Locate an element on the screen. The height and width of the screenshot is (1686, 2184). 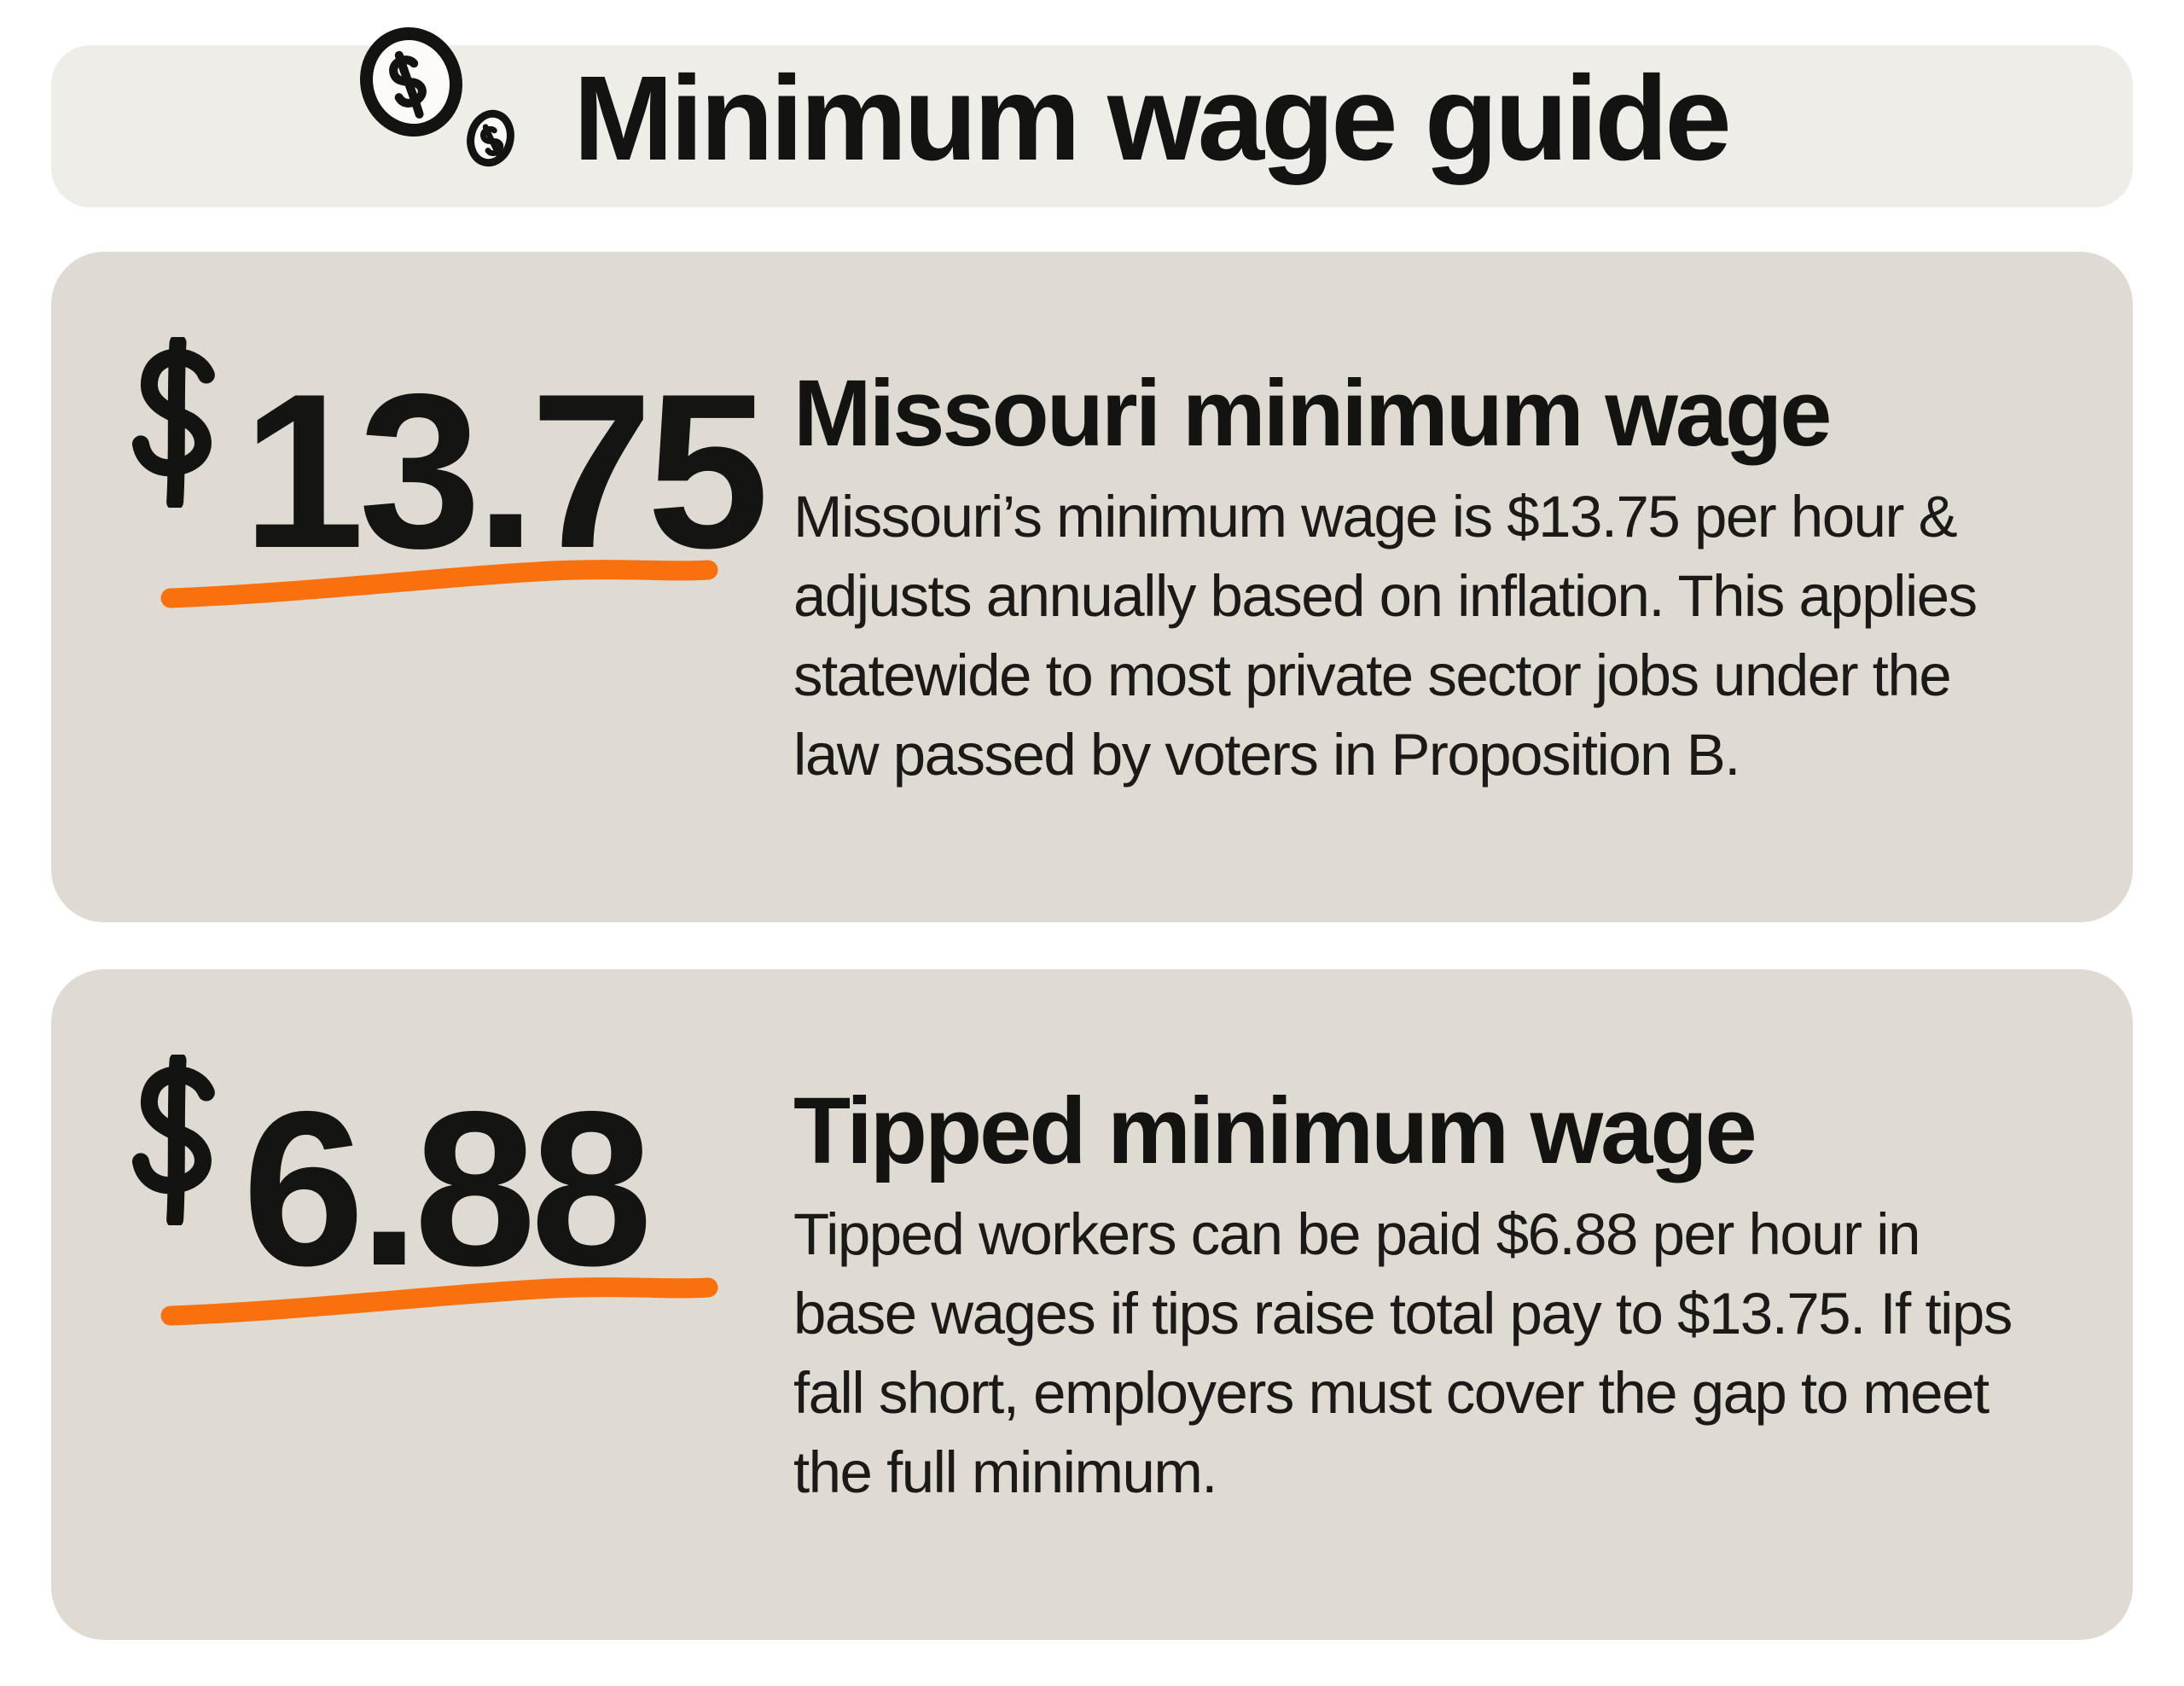
card-heading: Tipped minimum wage is located at coordinates (1275, 1130).